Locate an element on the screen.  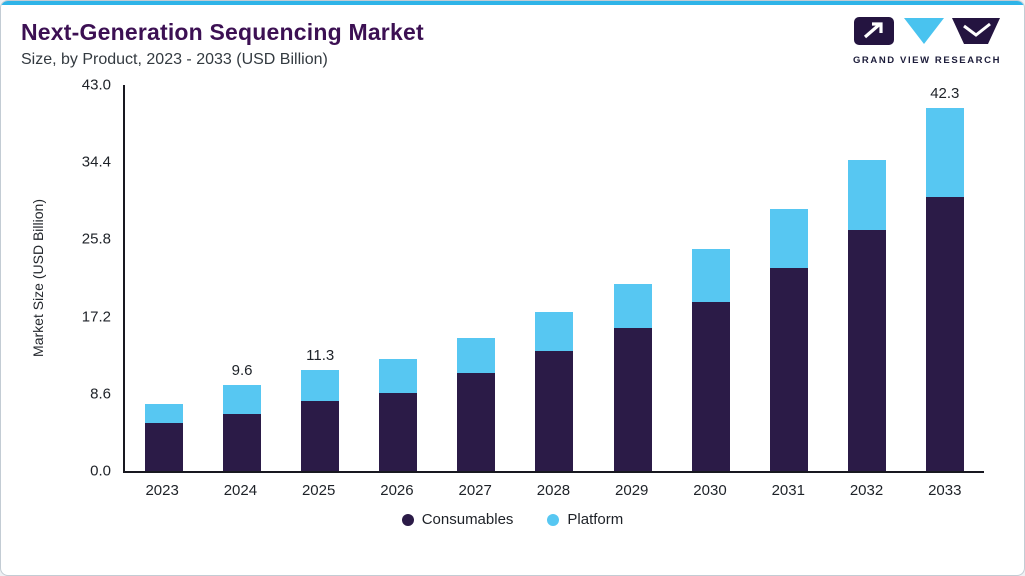
bar-column-2024: 9.6 is located at coordinates (242, 278).